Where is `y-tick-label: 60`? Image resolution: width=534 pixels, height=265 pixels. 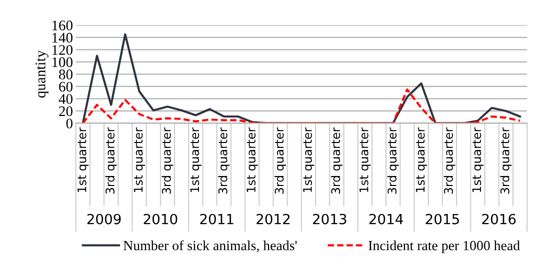 y-tick-label: 60 is located at coordinates (65, 87).